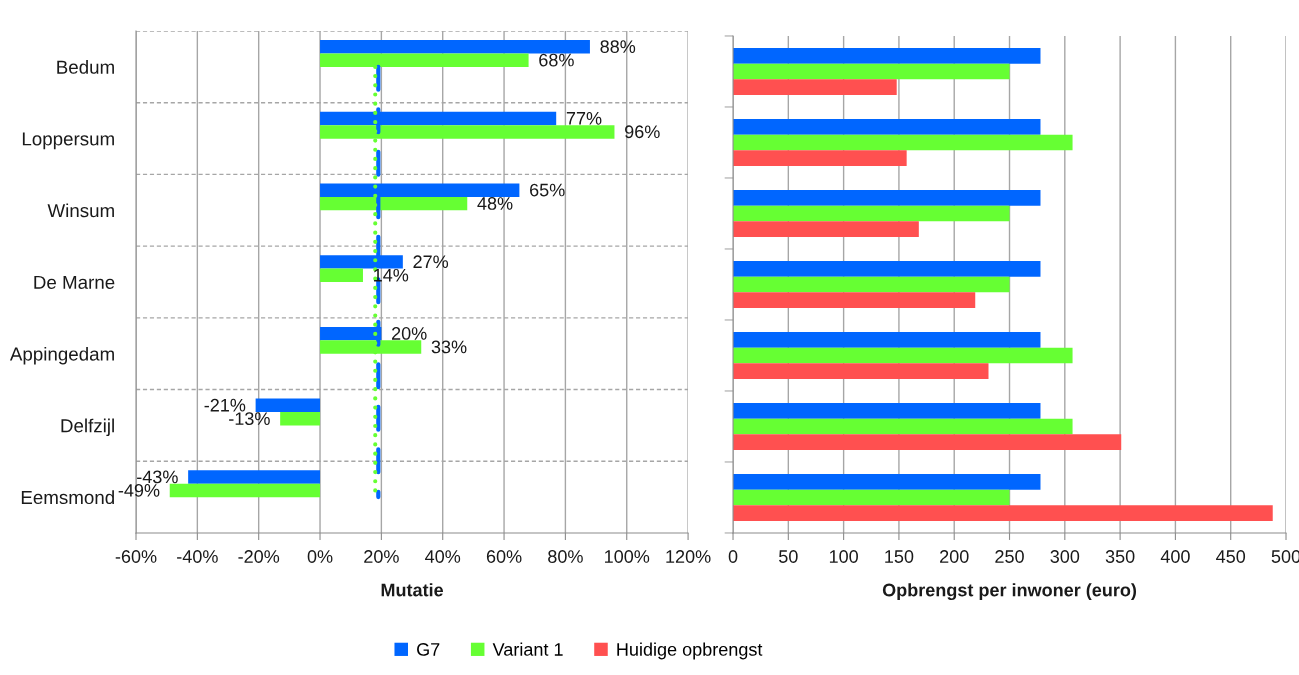 This screenshot has height=675, width=1299. I want to click on data-label: 48%, so click(495, 203).